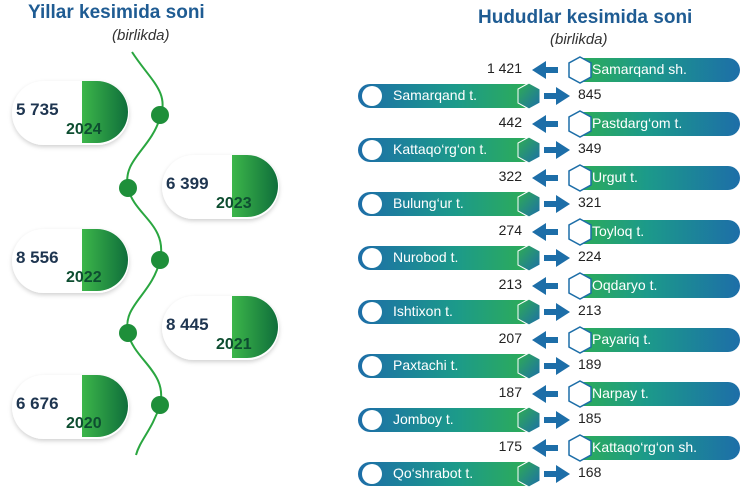  I want to click on district-value: 207, so click(510, 338).